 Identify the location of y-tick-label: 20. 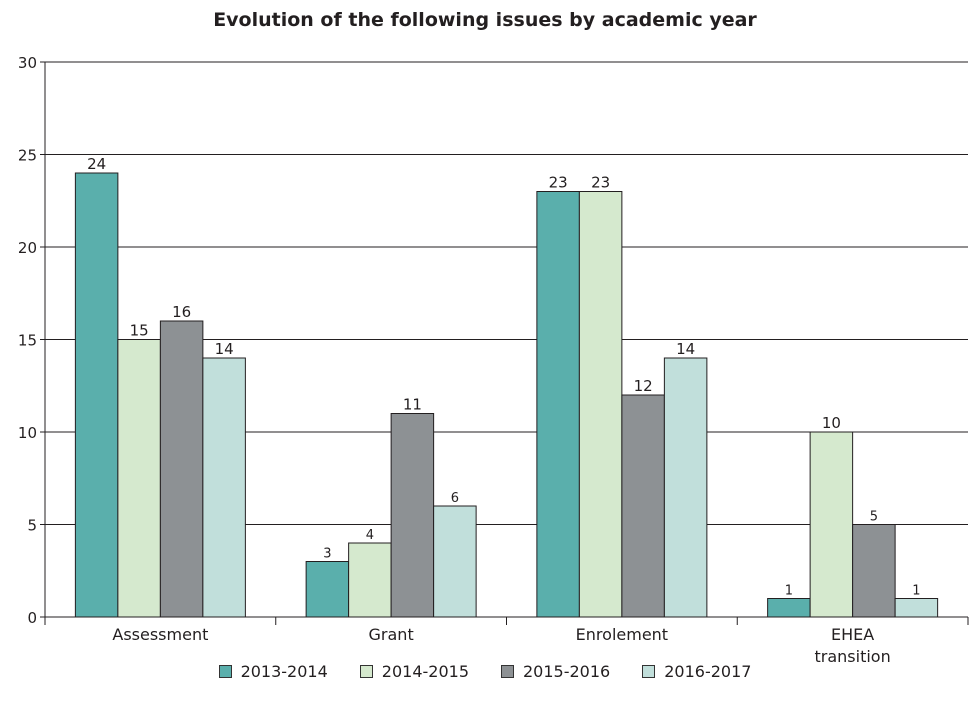
(27, 248).